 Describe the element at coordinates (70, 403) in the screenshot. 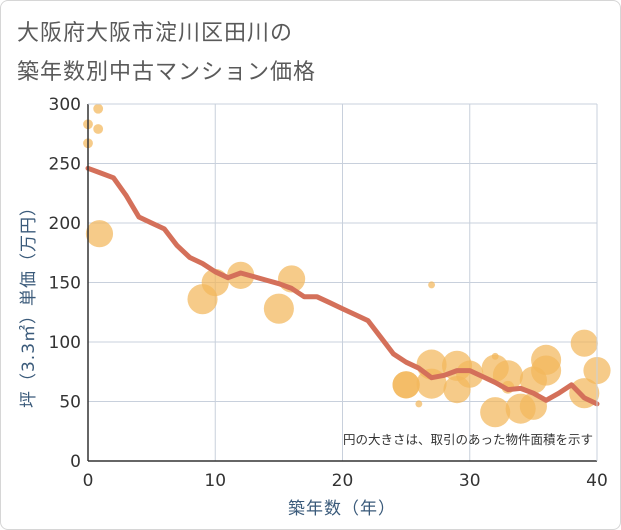

I see `y-tick-label: 50` at that location.